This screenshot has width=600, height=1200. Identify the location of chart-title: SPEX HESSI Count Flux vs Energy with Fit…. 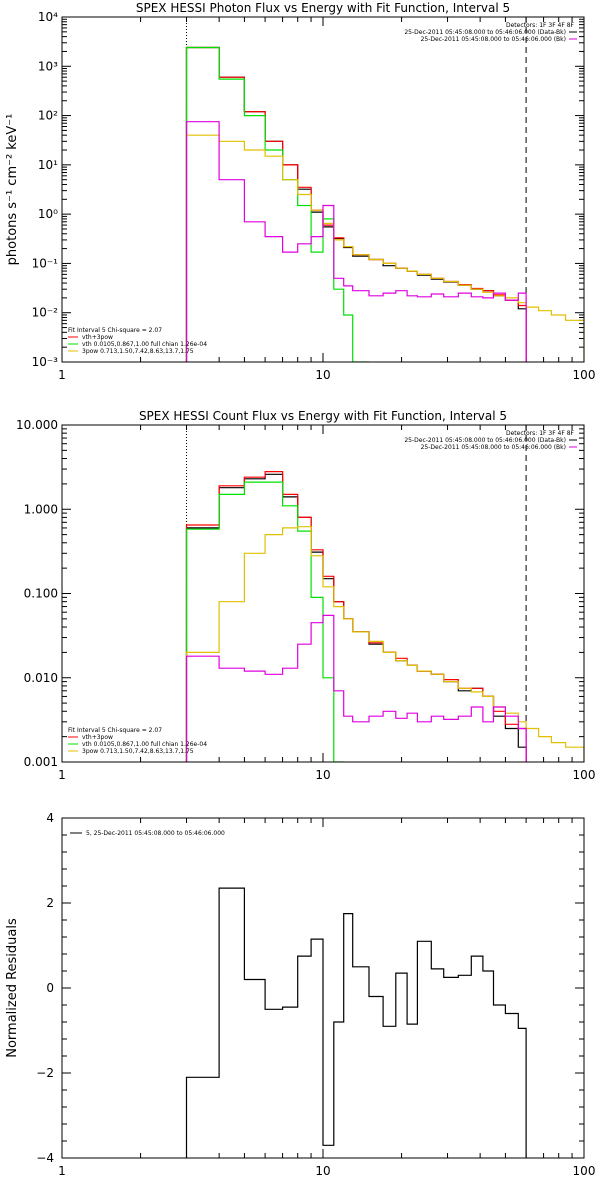
(323, 416).